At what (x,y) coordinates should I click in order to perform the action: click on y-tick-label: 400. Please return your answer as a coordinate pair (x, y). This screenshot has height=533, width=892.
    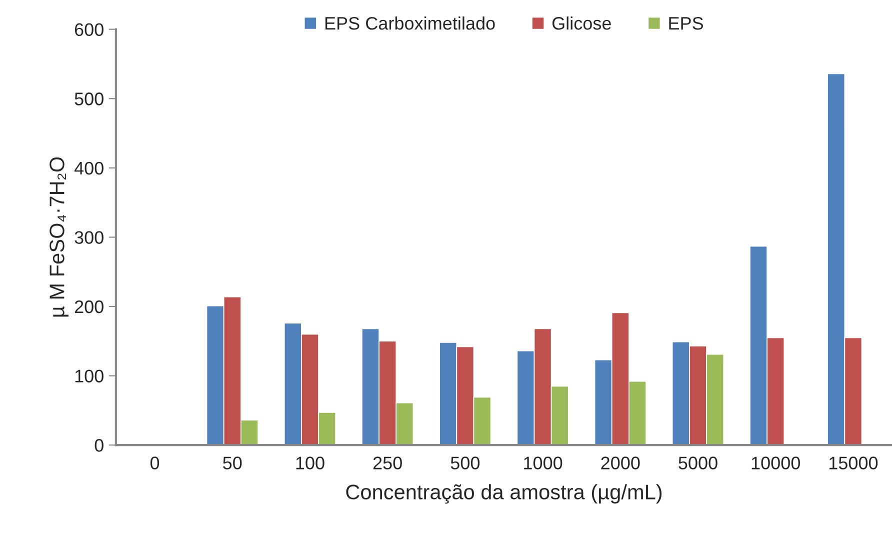
    Looking at the image, I should click on (89, 168).